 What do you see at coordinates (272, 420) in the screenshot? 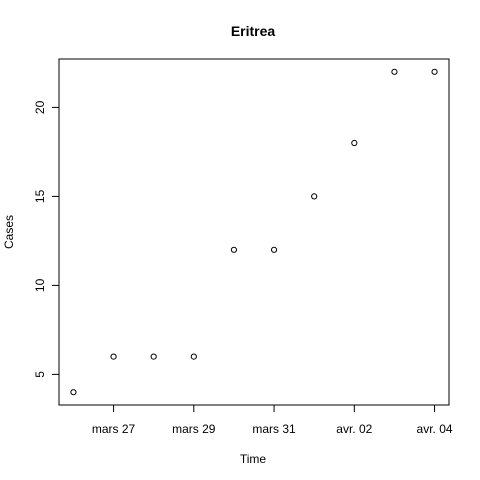
I see `x-axis: mars 27 mars 29 mars 31 avr. 02 avr. 04` at bounding box center [272, 420].